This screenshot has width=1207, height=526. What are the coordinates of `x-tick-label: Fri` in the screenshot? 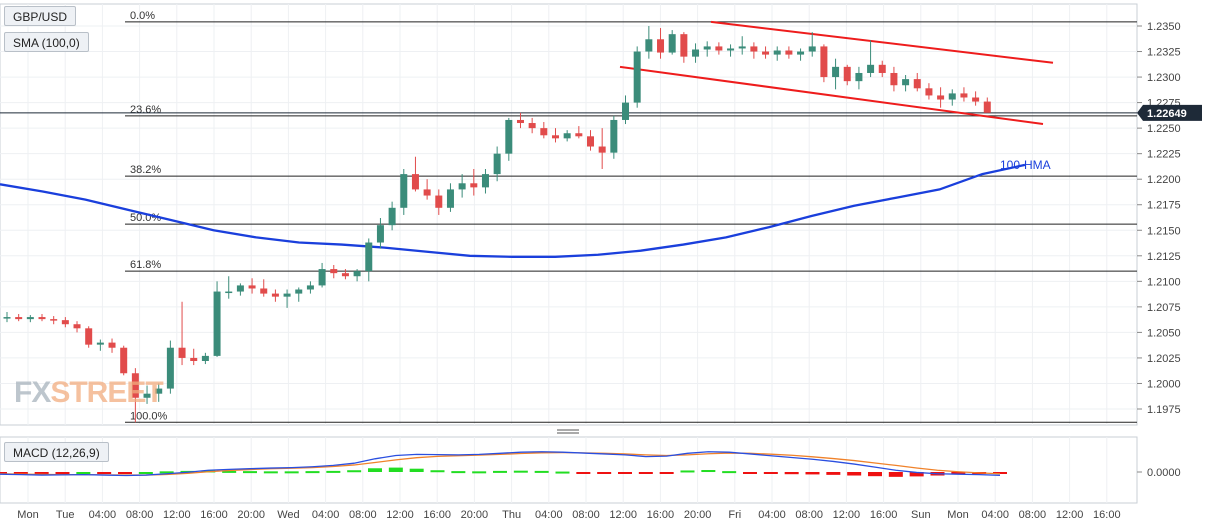 It's located at (734, 515).